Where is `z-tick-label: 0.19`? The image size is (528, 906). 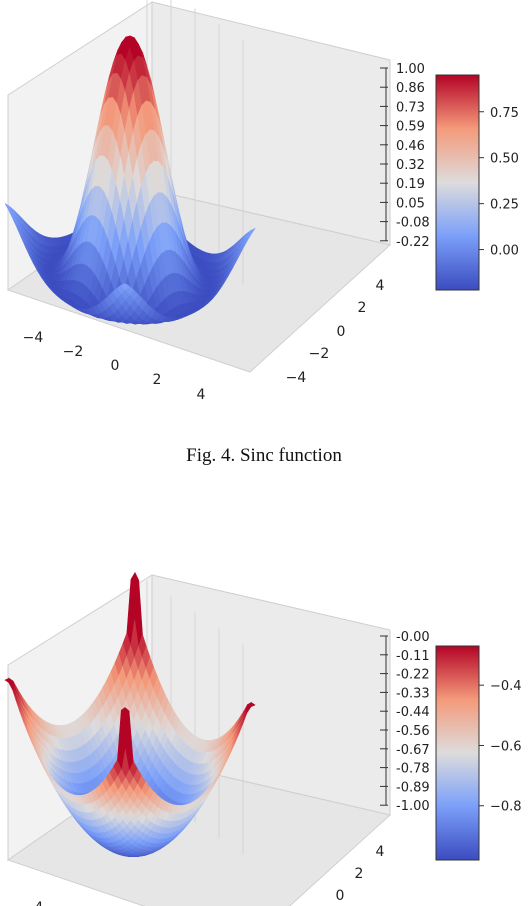 z-tick-label: 0.19 is located at coordinates (410, 184).